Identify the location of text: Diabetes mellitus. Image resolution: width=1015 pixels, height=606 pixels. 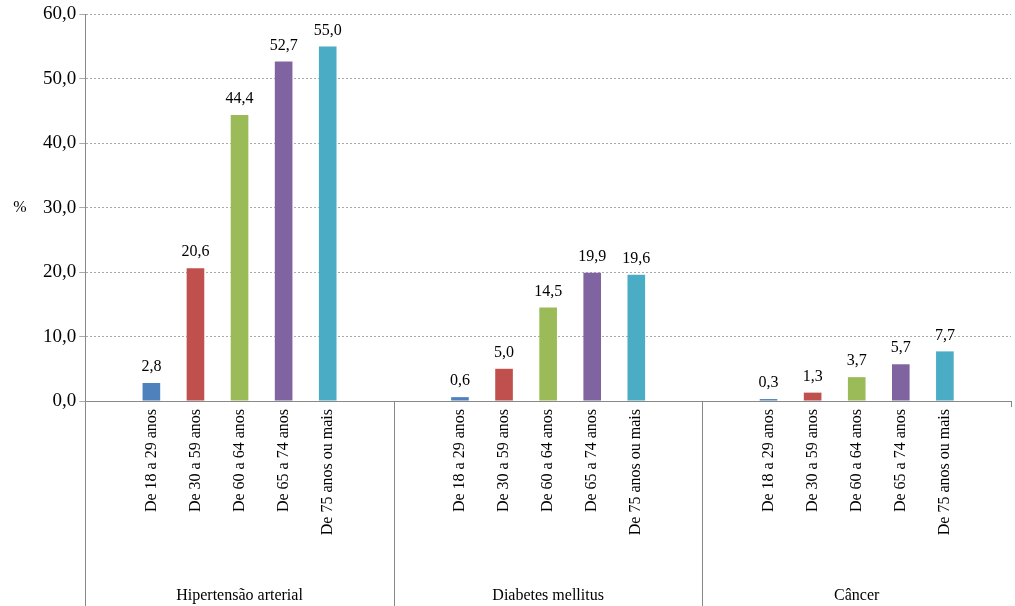
(548, 595).